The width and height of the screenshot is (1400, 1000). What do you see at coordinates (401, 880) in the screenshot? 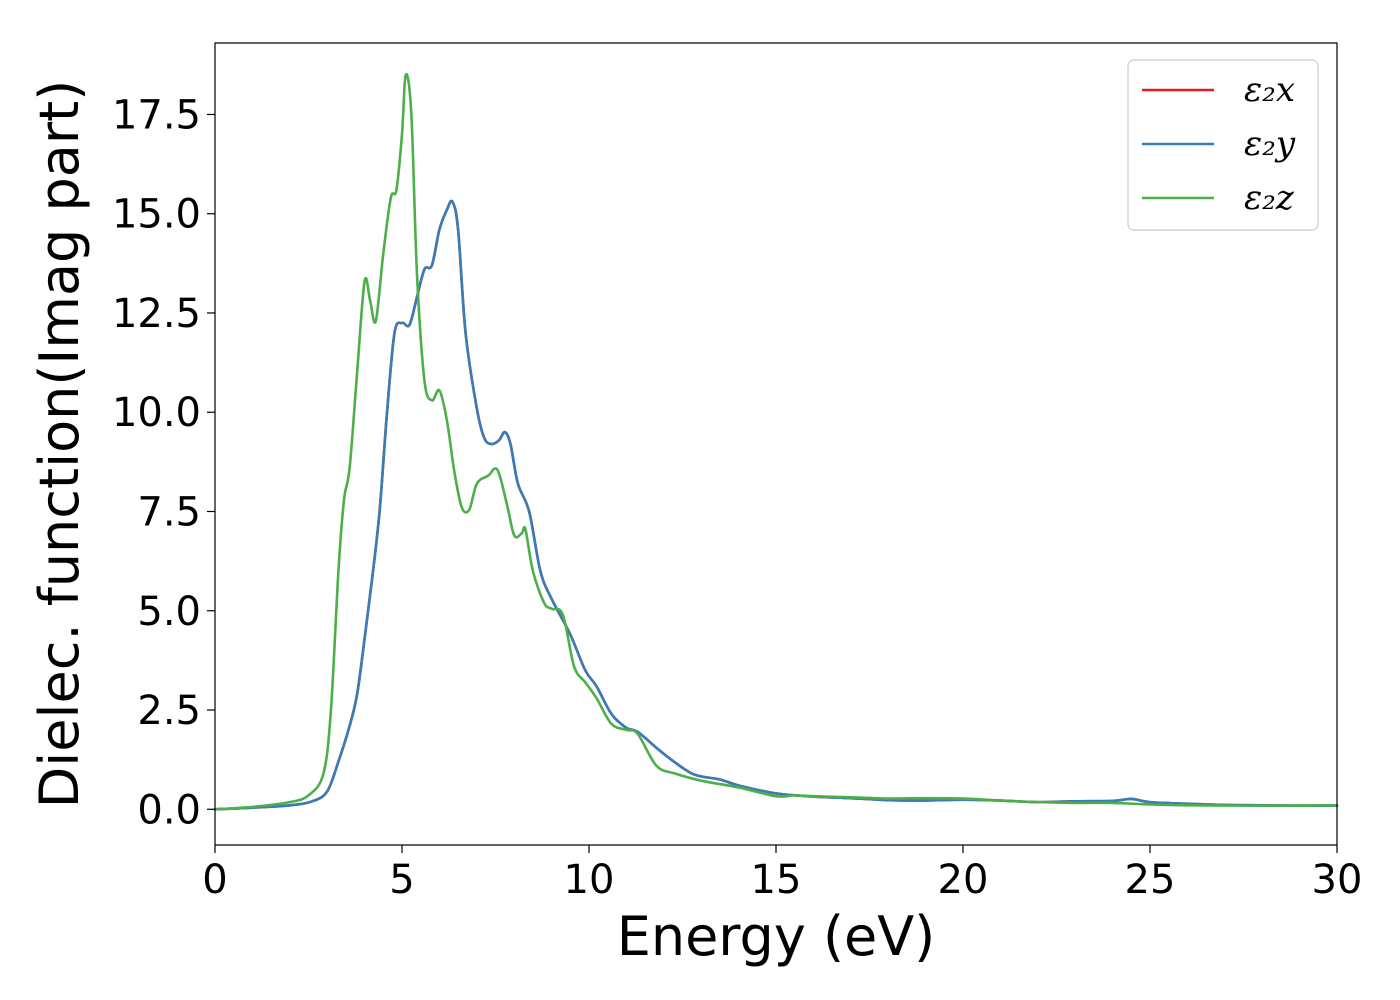
I see `x-tick-label: 5` at bounding box center [401, 880].